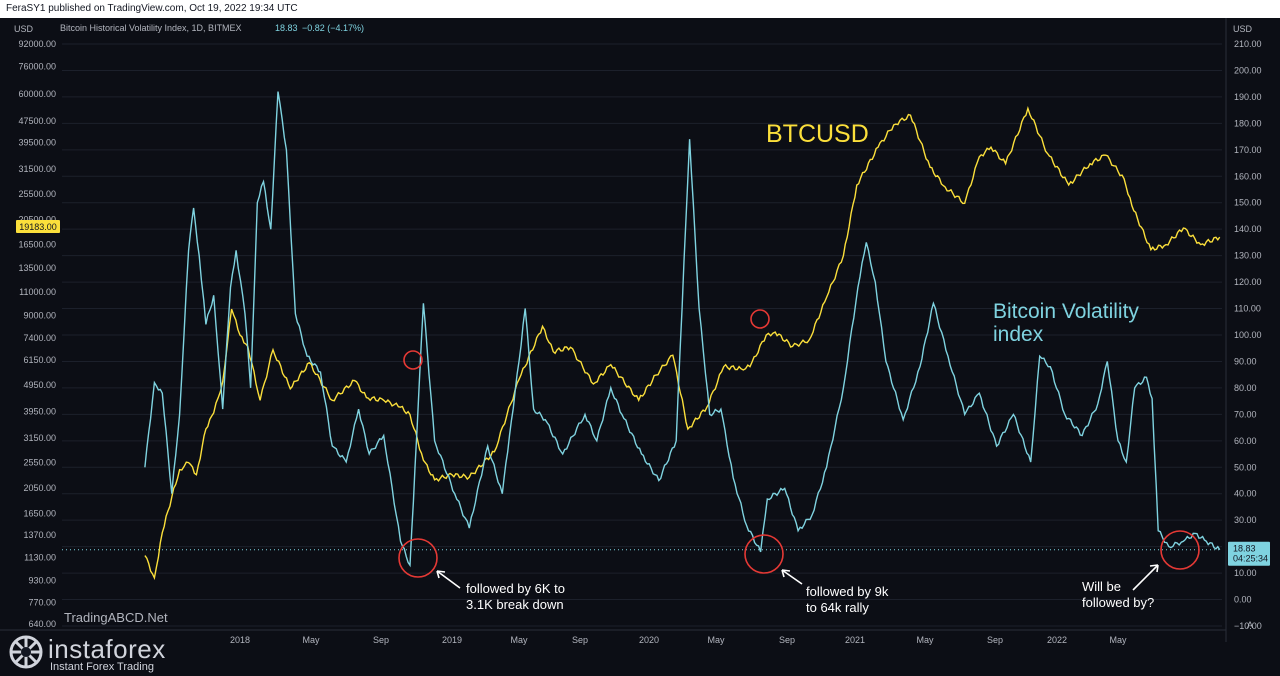 The width and height of the screenshot is (1280, 676). I want to click on auto-scale-button: A, so click(1250, 625).